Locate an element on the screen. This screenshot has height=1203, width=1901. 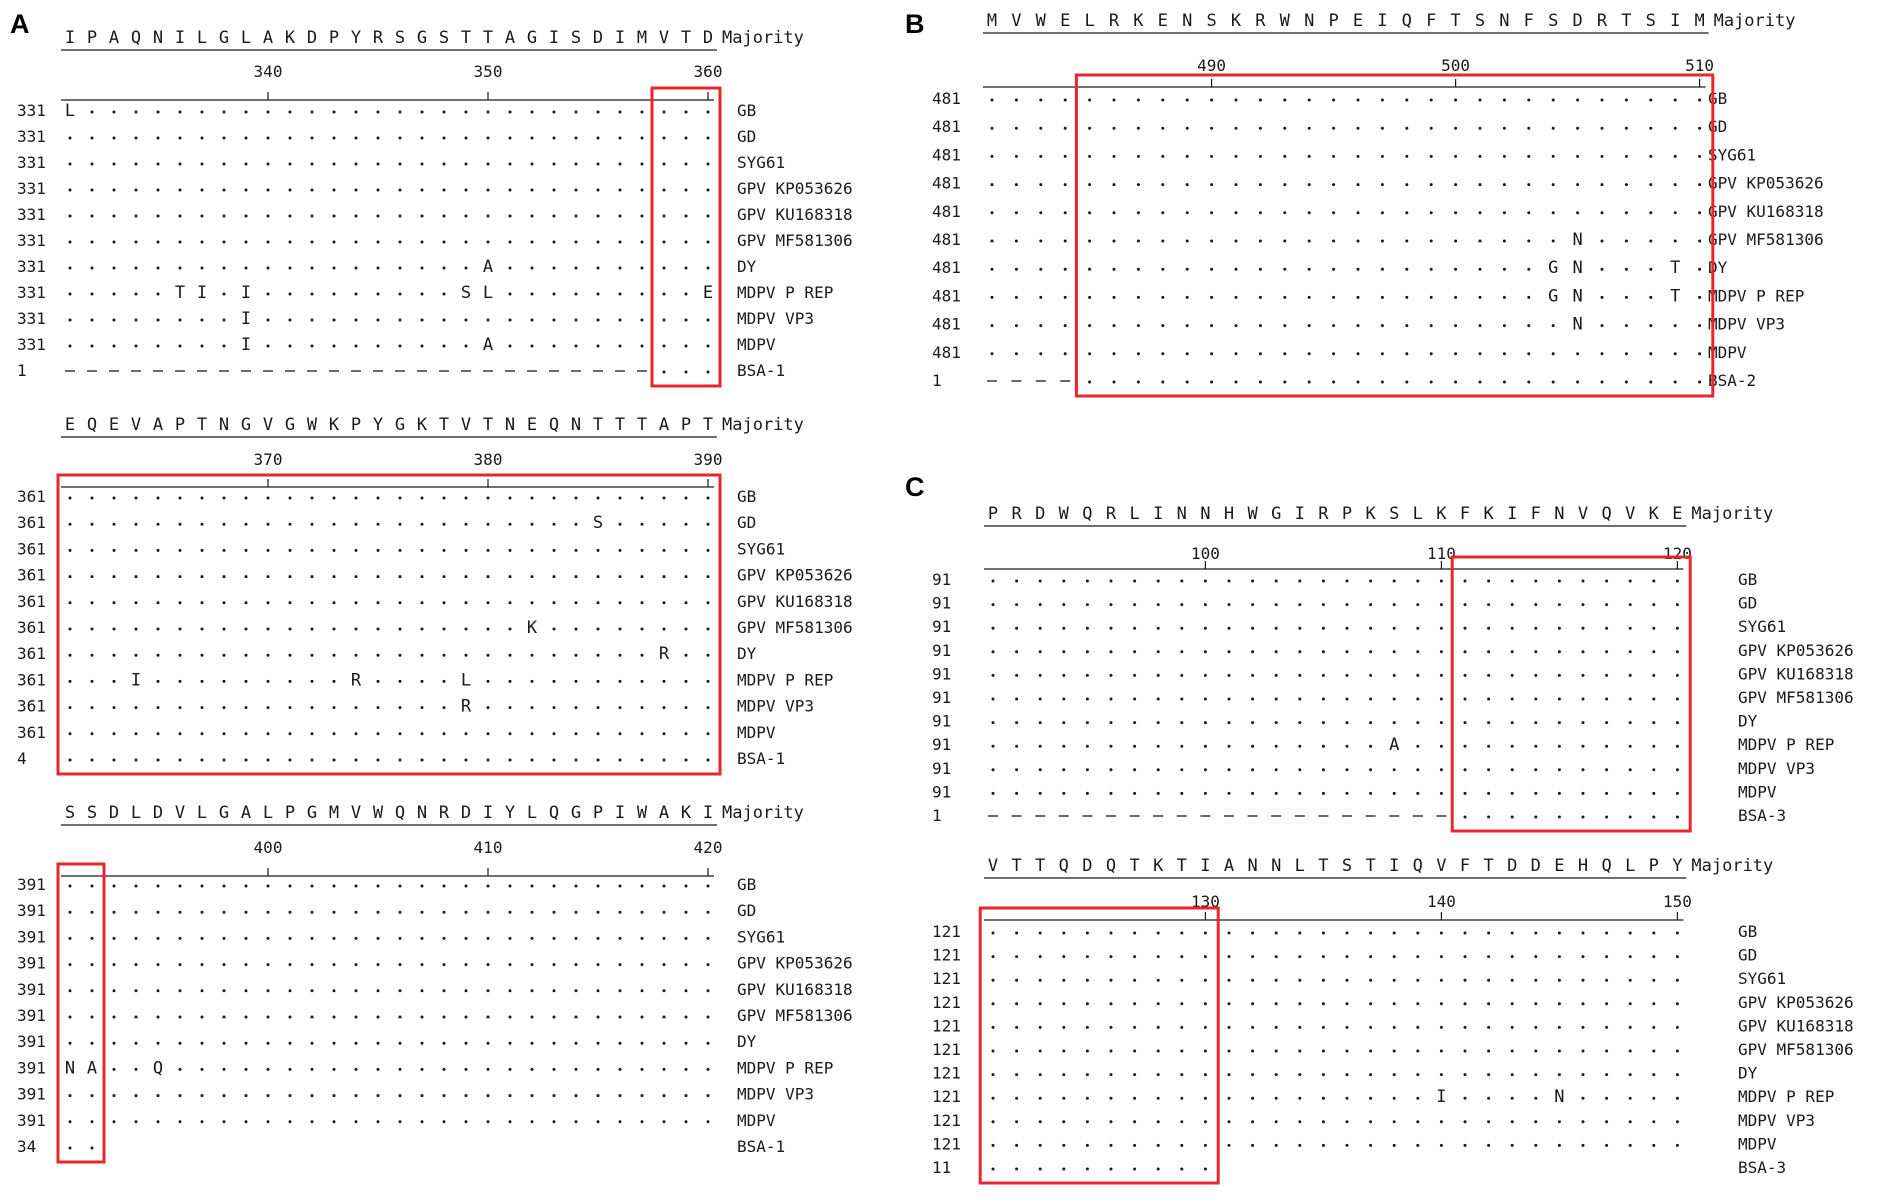
consensus-residue: V is located at coordinates (664, 38).